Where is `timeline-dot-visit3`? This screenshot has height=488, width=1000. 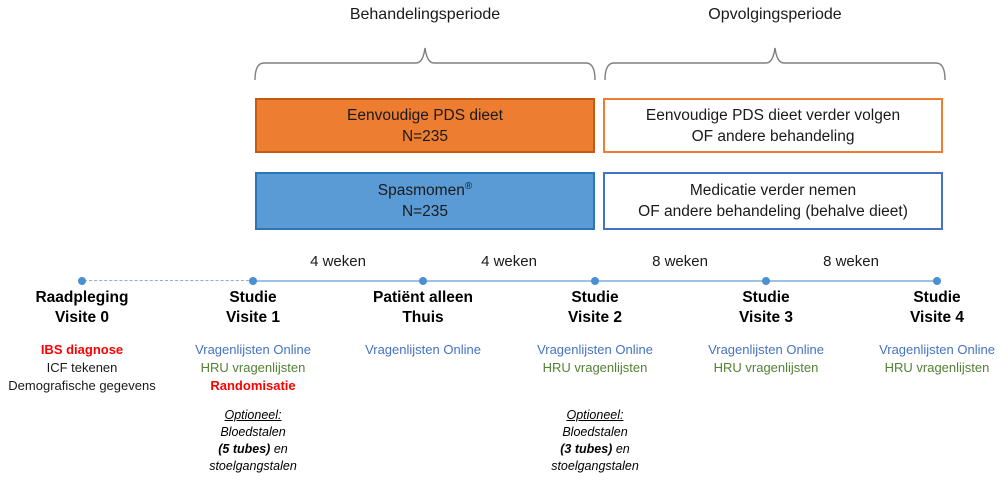 timeline-dot-visit3 is located at coordinates (766, 281).